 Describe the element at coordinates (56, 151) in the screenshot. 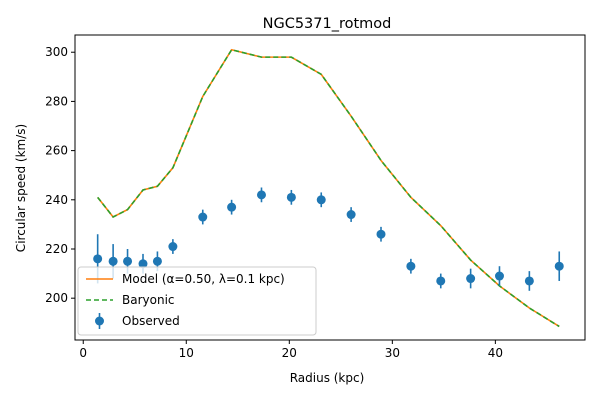

I see `y-tick-label: 260` at that location.